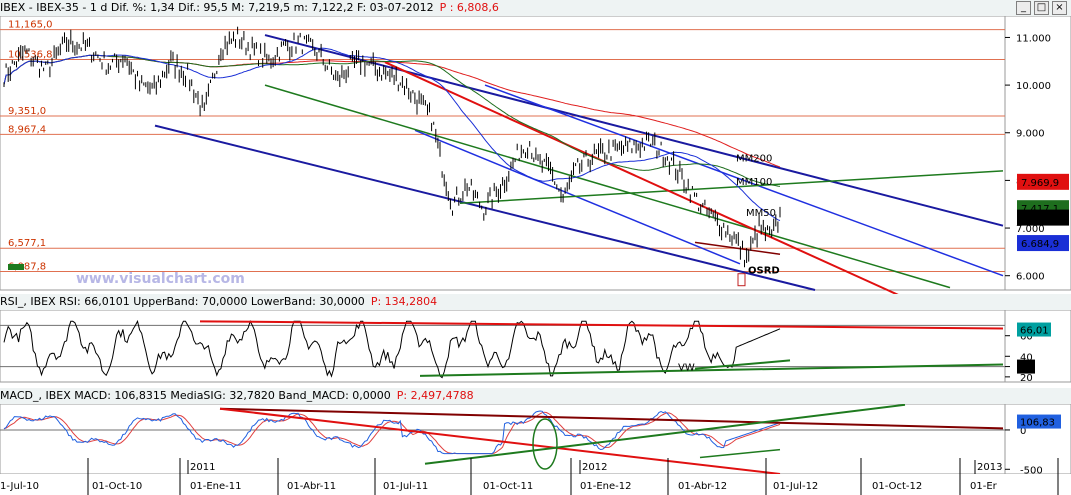  I want to click on year-label: 2013, so click(989, 467).